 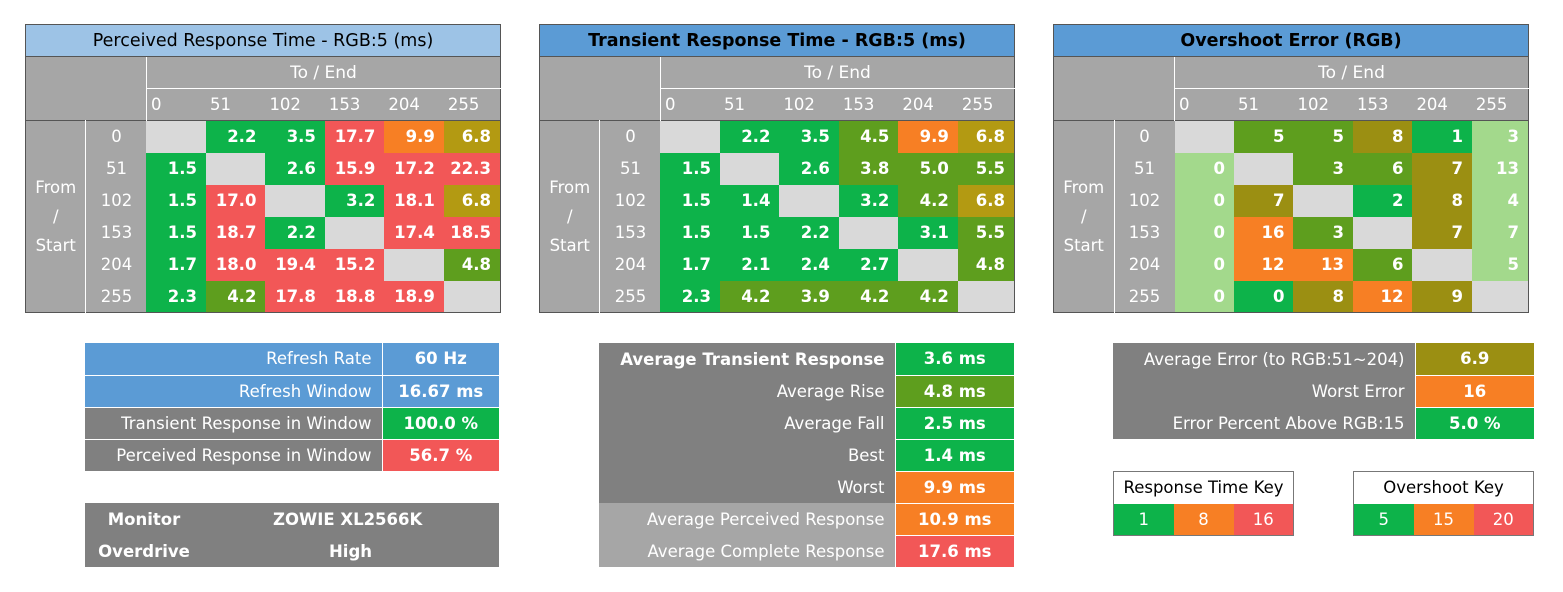 I want to click on matrix-cell: 2.4, so click(x=809, y=264).